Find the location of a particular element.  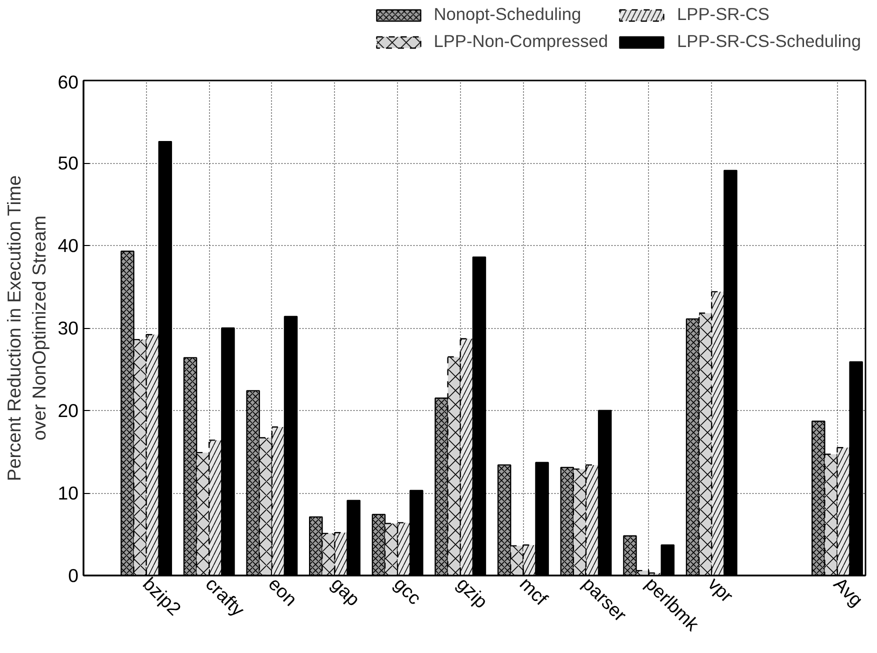

legend-label: LPP-Non-Compressed is located at coordinates (521, 41).